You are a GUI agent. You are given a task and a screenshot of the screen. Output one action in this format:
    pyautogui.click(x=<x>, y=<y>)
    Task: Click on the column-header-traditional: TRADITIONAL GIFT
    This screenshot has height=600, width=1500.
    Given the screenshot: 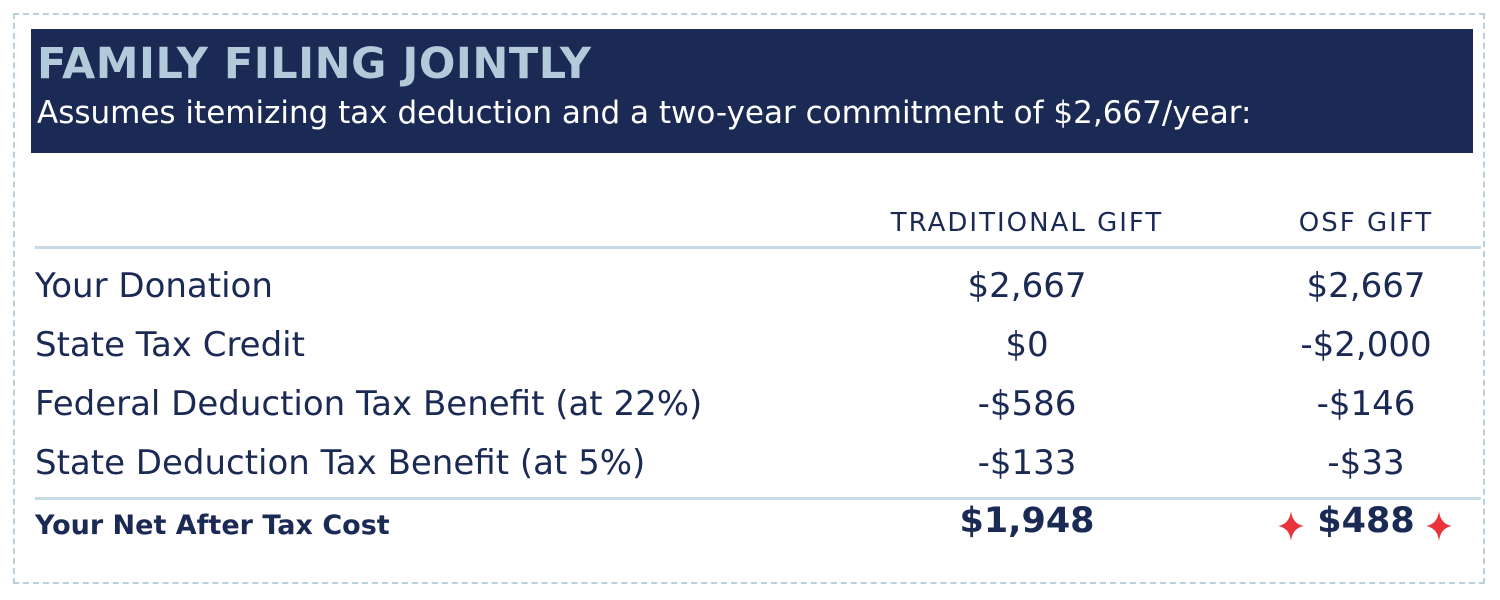 What is the action you would take?
    pyautogui.click(x=1027, y=223)
    